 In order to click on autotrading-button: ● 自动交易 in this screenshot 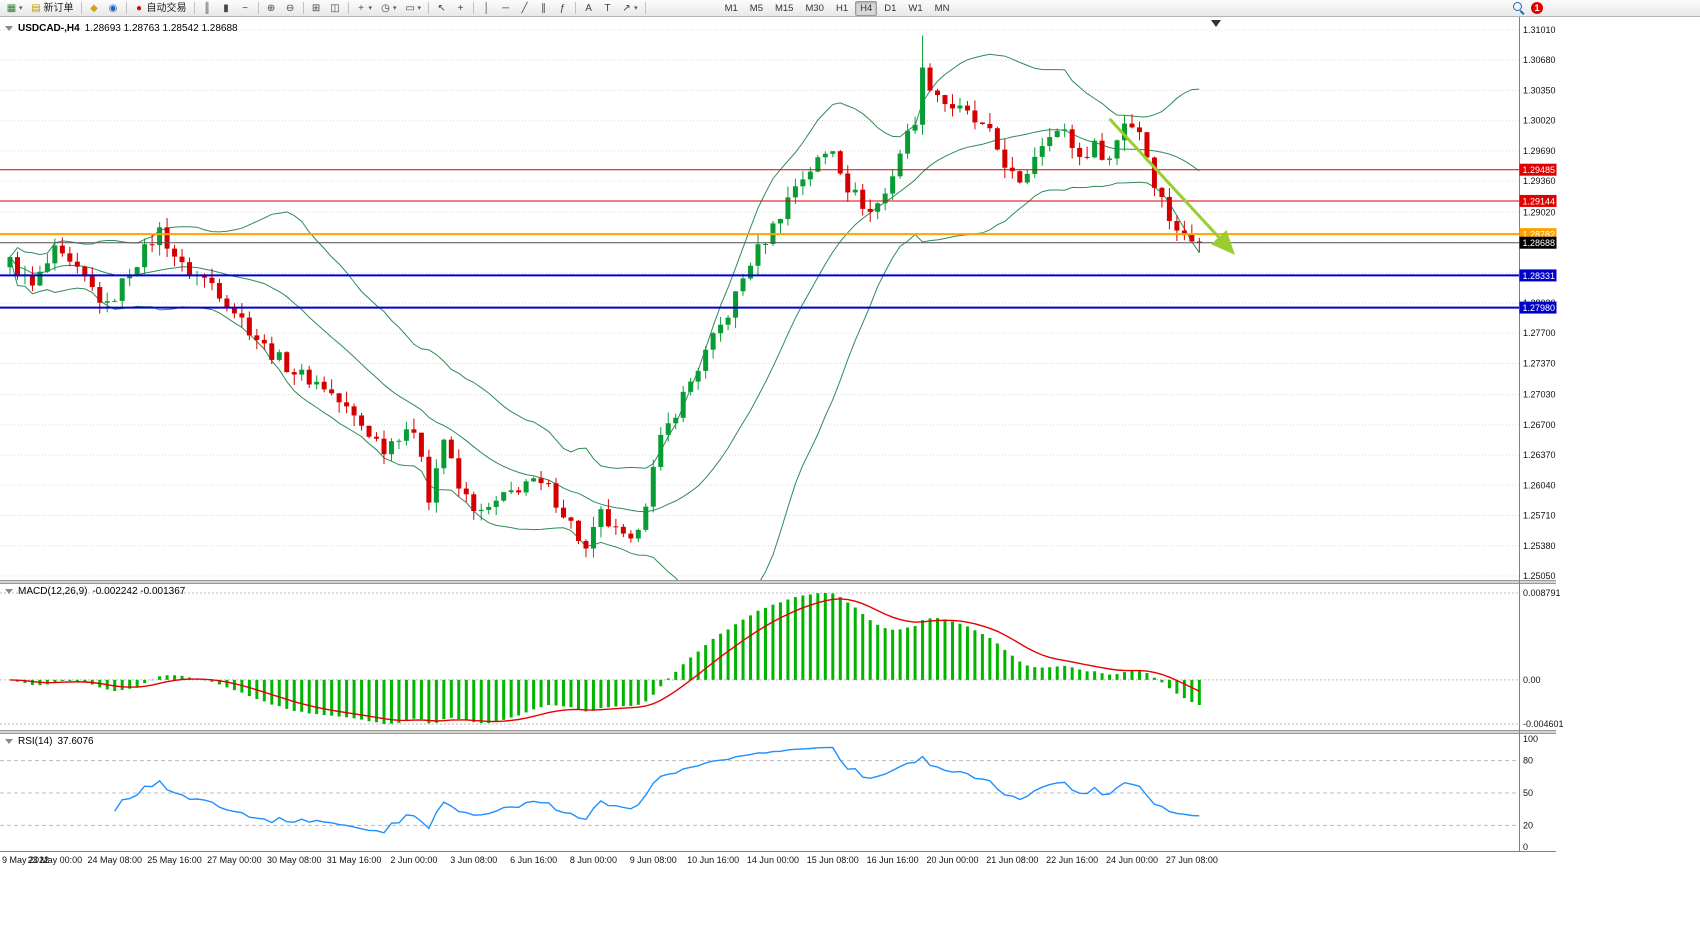, I will do `click(160, 8)`.